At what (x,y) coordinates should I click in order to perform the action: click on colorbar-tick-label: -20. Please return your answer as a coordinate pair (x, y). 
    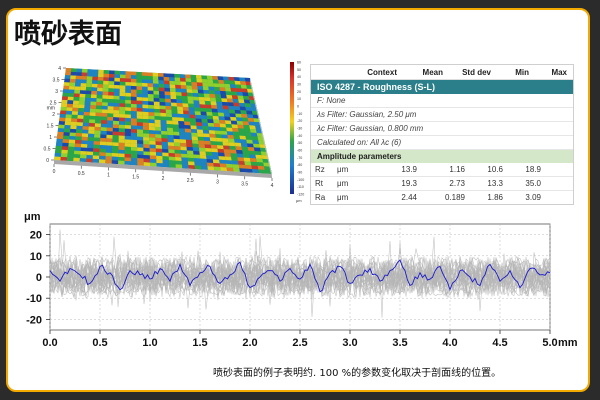
    Looking at the image, I should click on (299, 121).